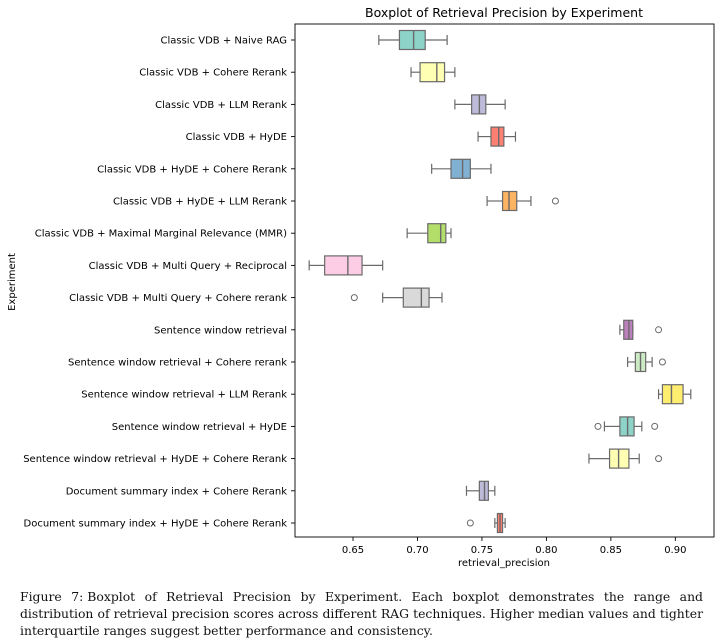  I want to click on y-tick-label: Classic VDB + Multi Query + Reciprocal, so click(188, 266).